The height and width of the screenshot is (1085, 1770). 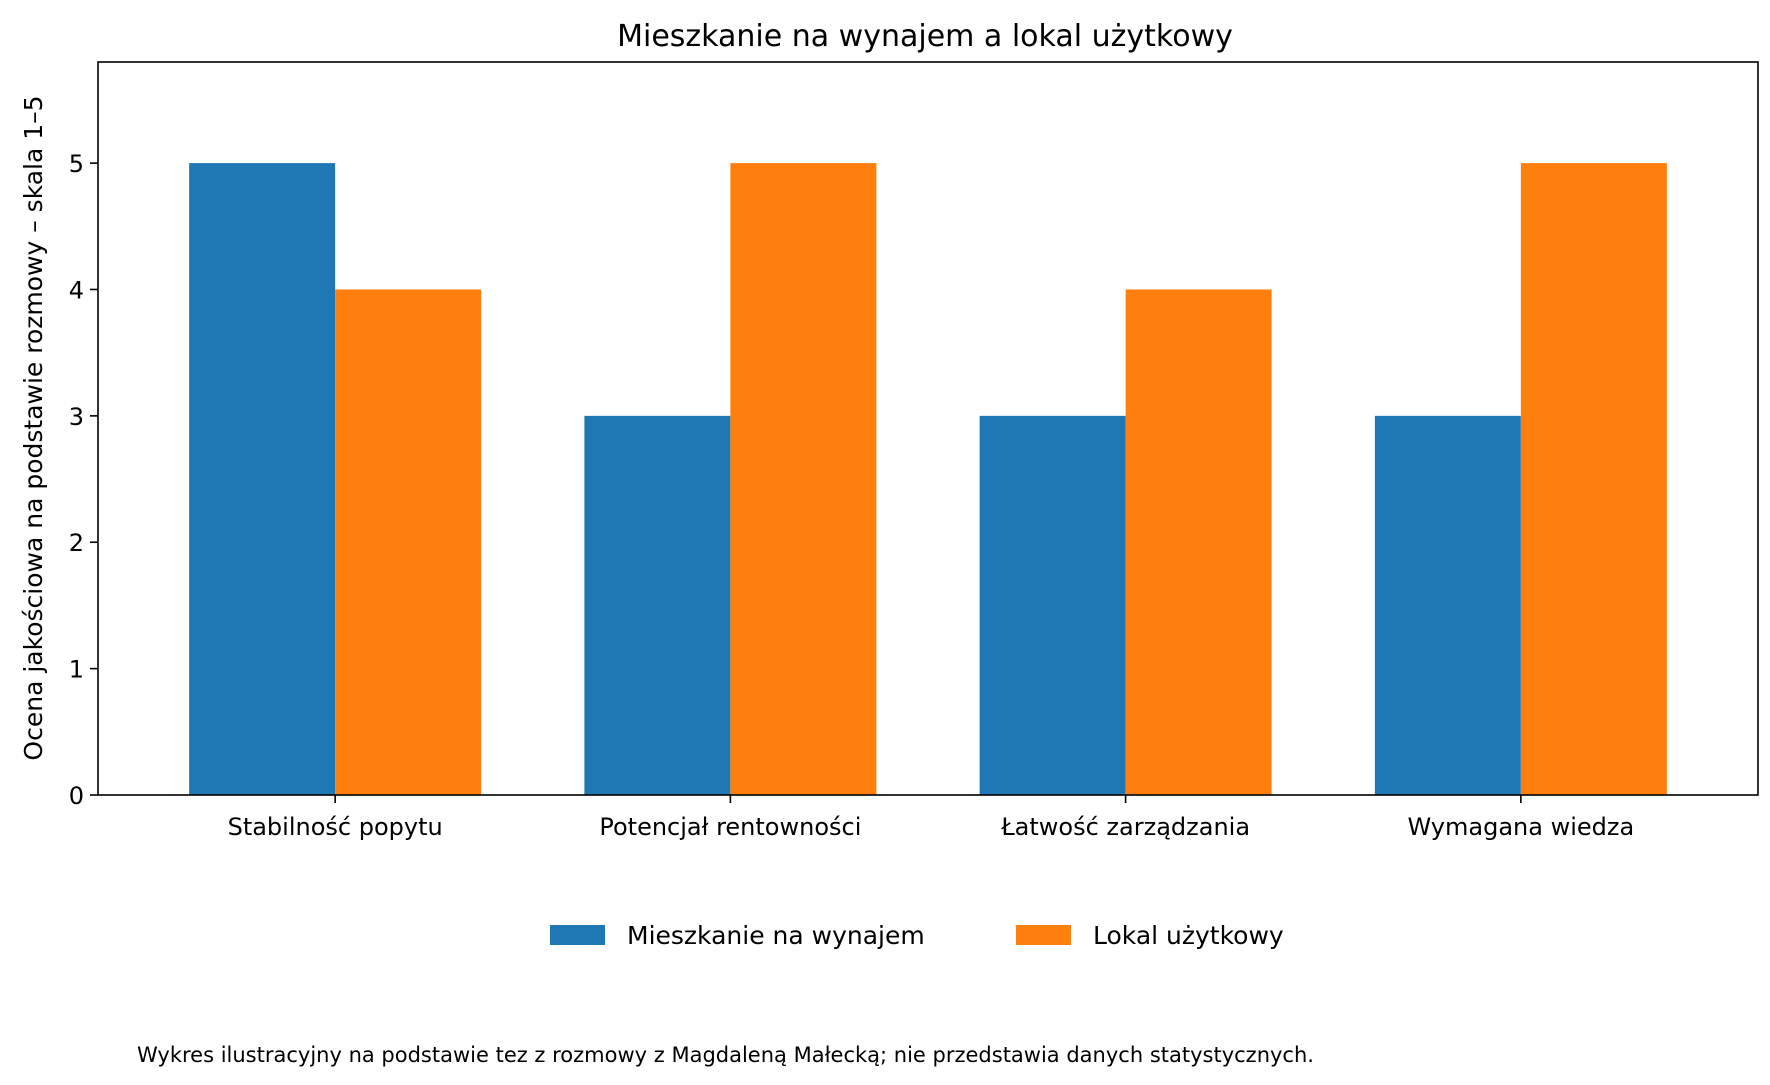 What do you see at coordinates (76, 543) in the screenshot?
I see `y-tick-label: 2` at bounding box center [76, 543].